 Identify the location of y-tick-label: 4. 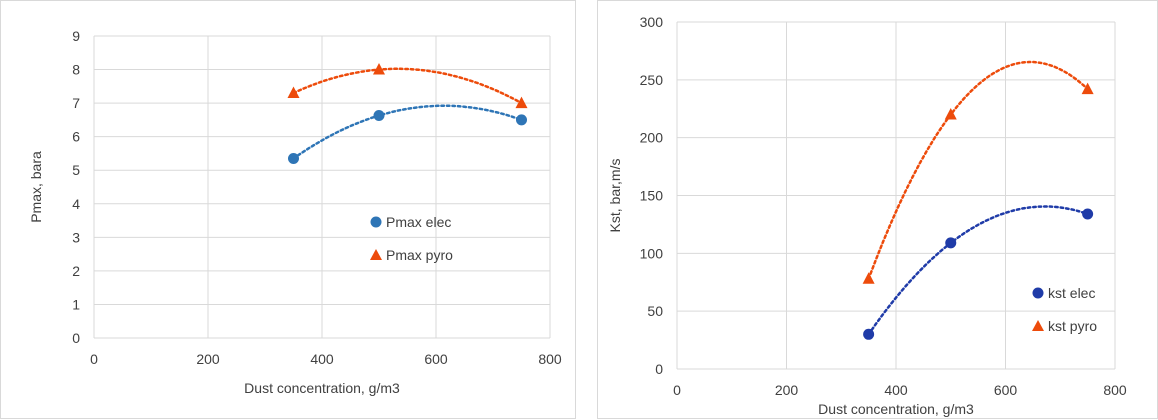
(76, 204).